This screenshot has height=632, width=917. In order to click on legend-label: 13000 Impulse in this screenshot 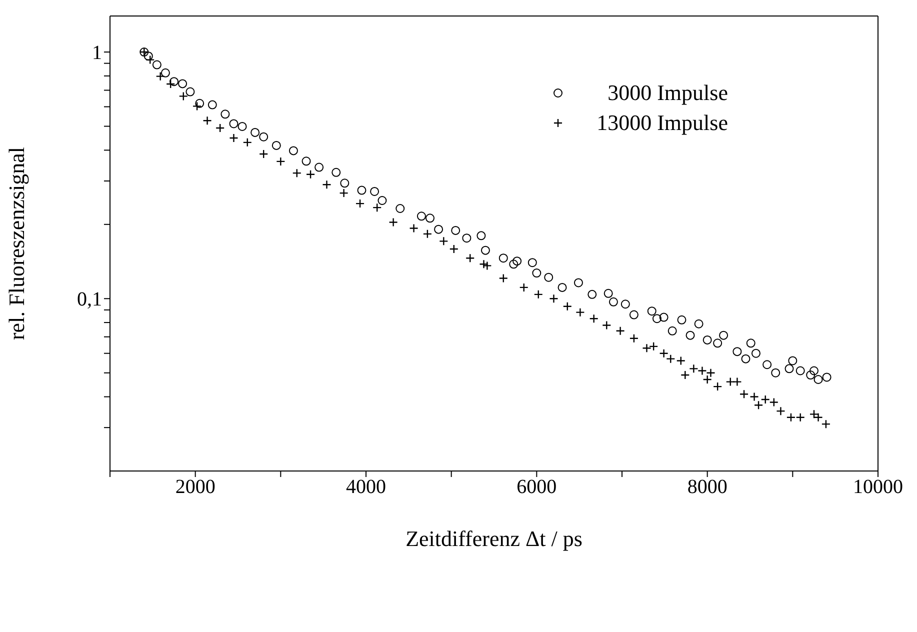, I will do `click(662, 123)`.